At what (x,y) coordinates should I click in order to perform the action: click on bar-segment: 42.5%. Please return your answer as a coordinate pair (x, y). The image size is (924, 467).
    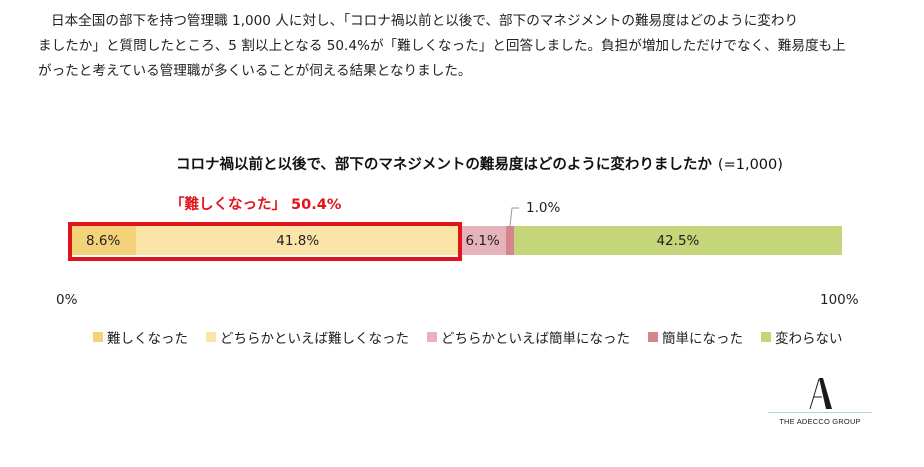
    Looking at the image, I should click on (677, 240).